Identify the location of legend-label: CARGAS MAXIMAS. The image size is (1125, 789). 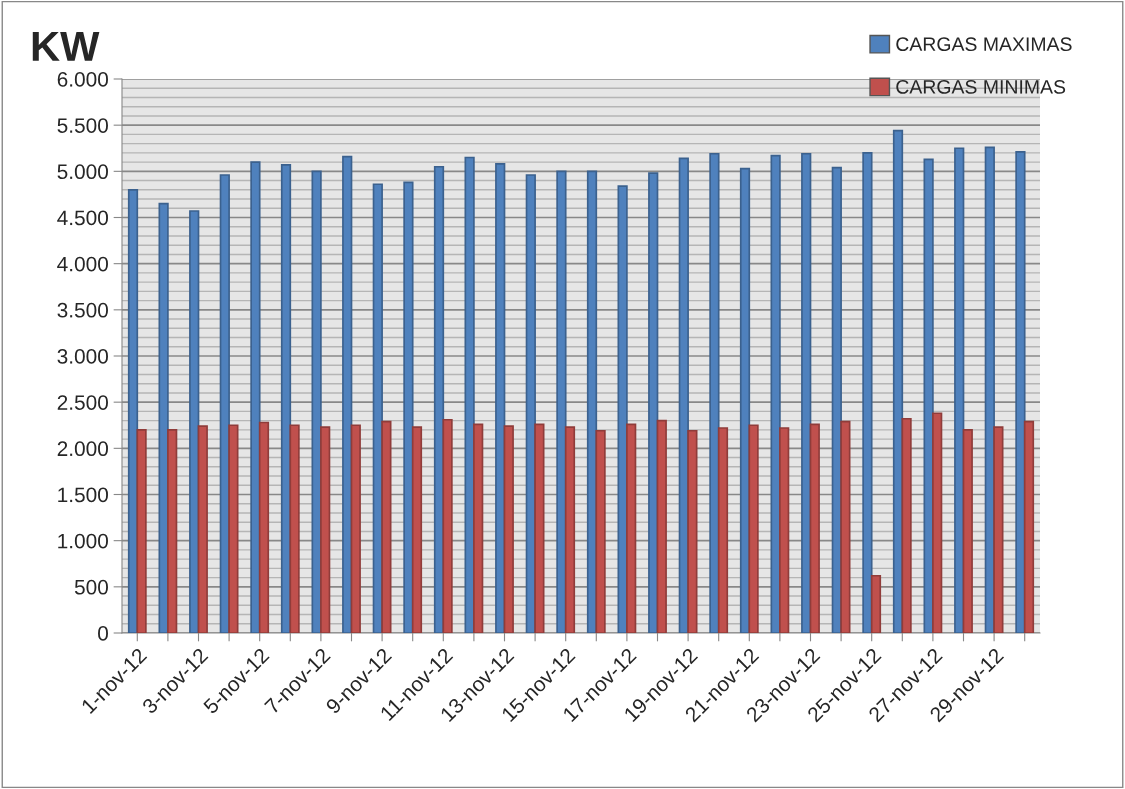
(984, 44).